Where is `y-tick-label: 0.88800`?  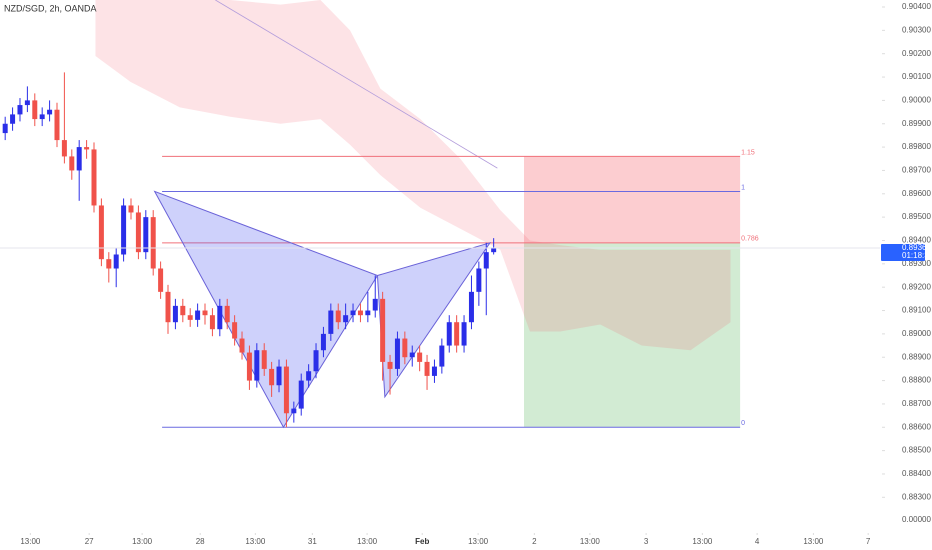
y-tick-label: 0.88800 is located at coordinates (916, 380).